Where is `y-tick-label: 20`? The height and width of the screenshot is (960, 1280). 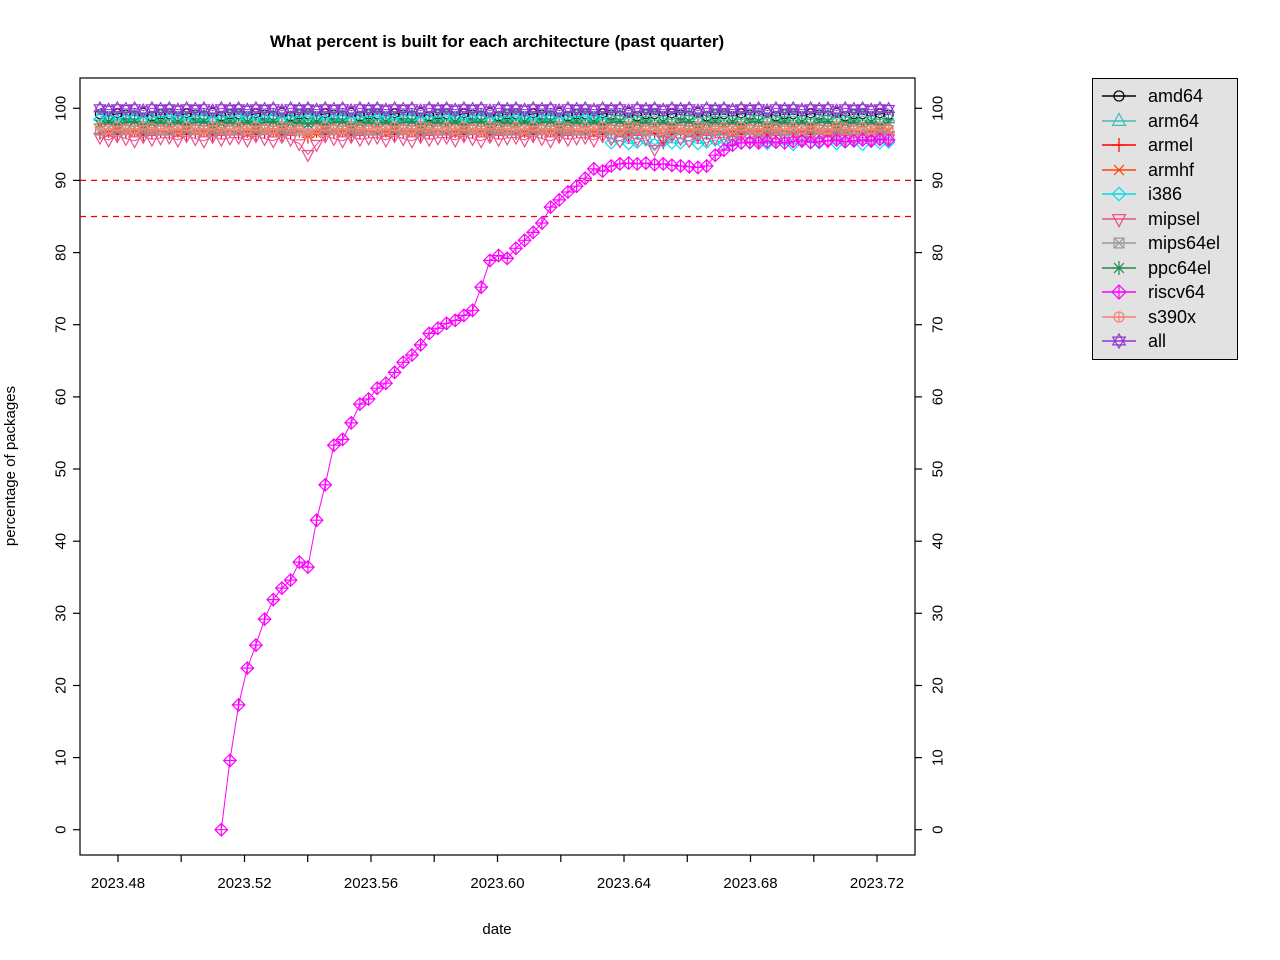 y-tick-label: 20 is located at coordinates (938, 685).